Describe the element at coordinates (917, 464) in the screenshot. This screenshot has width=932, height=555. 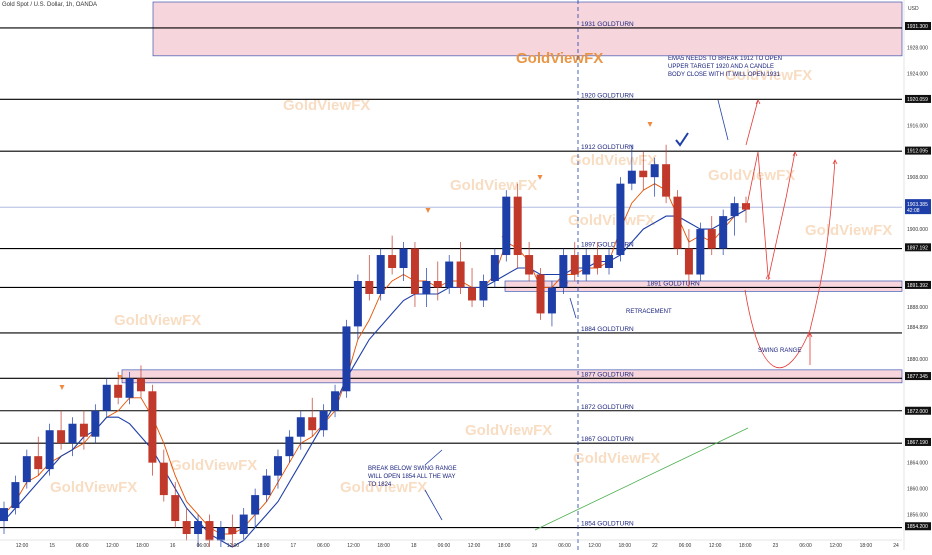
I see `price-tick-17: 1864.000` at that location.